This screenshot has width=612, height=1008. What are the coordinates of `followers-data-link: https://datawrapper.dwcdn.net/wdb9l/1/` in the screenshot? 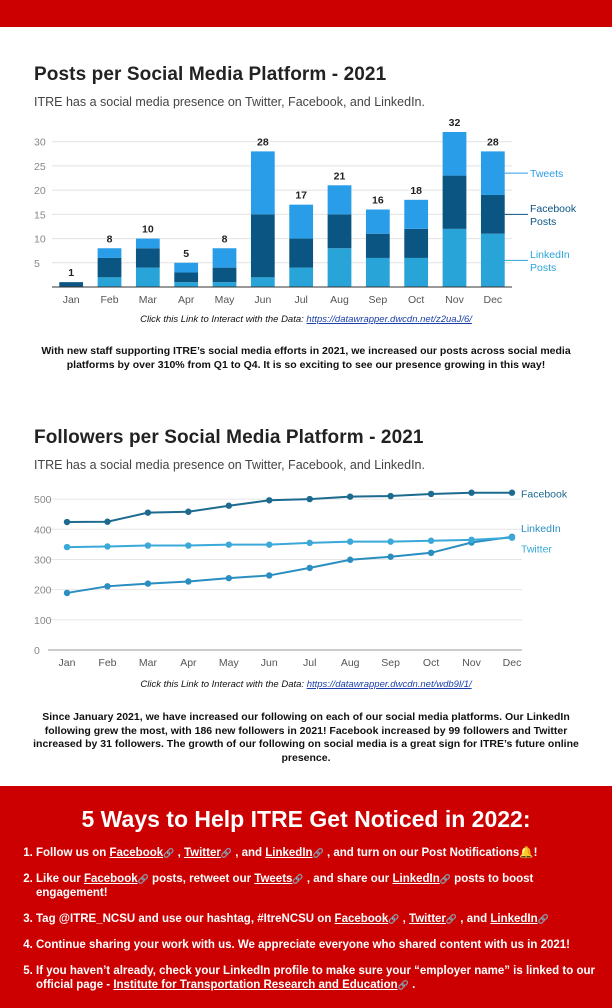 It's located at (389, 684).